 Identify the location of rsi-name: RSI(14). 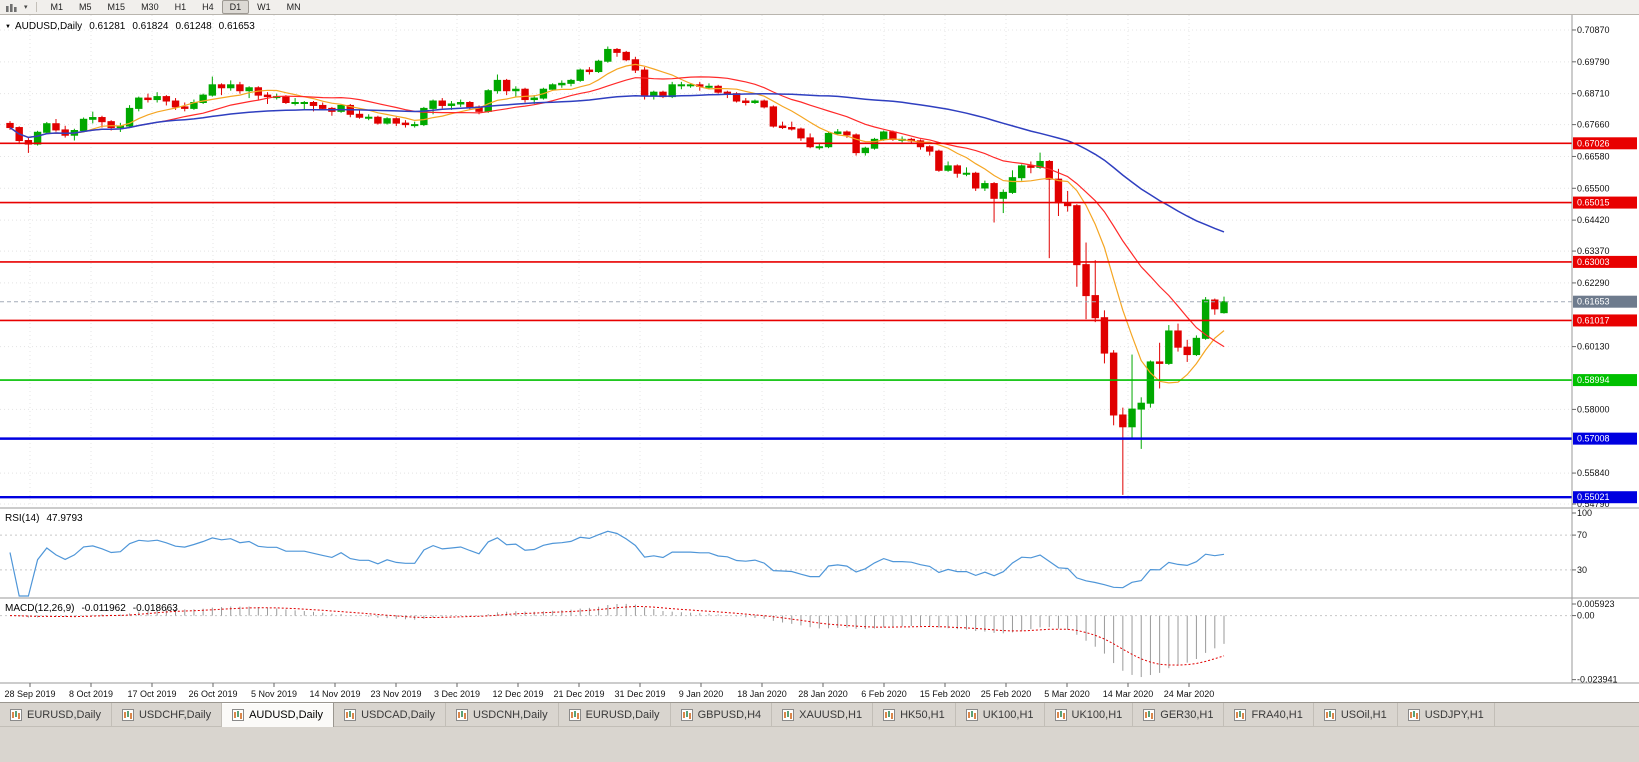
(22, 518).